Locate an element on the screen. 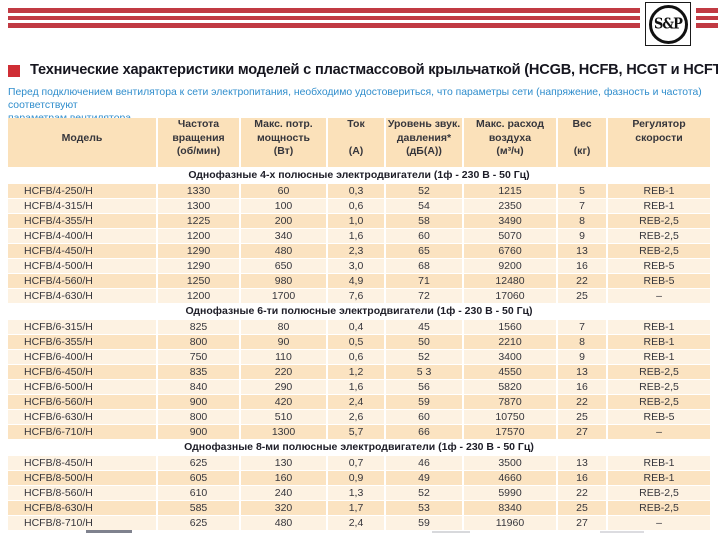 This screenshot has height=533, width=718. table-row: HCFB/6-450/H 835 220 1,2 5 3 4550 13 REB-2,5 is located at coordinates (359, 372).